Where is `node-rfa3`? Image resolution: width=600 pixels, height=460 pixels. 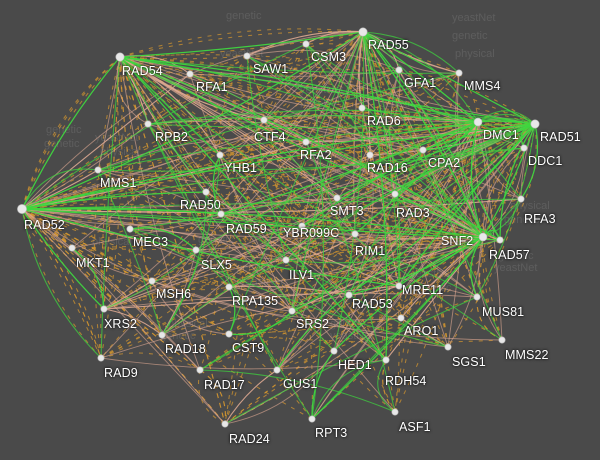
node-rfa3 is located at coordinates (521, 199).